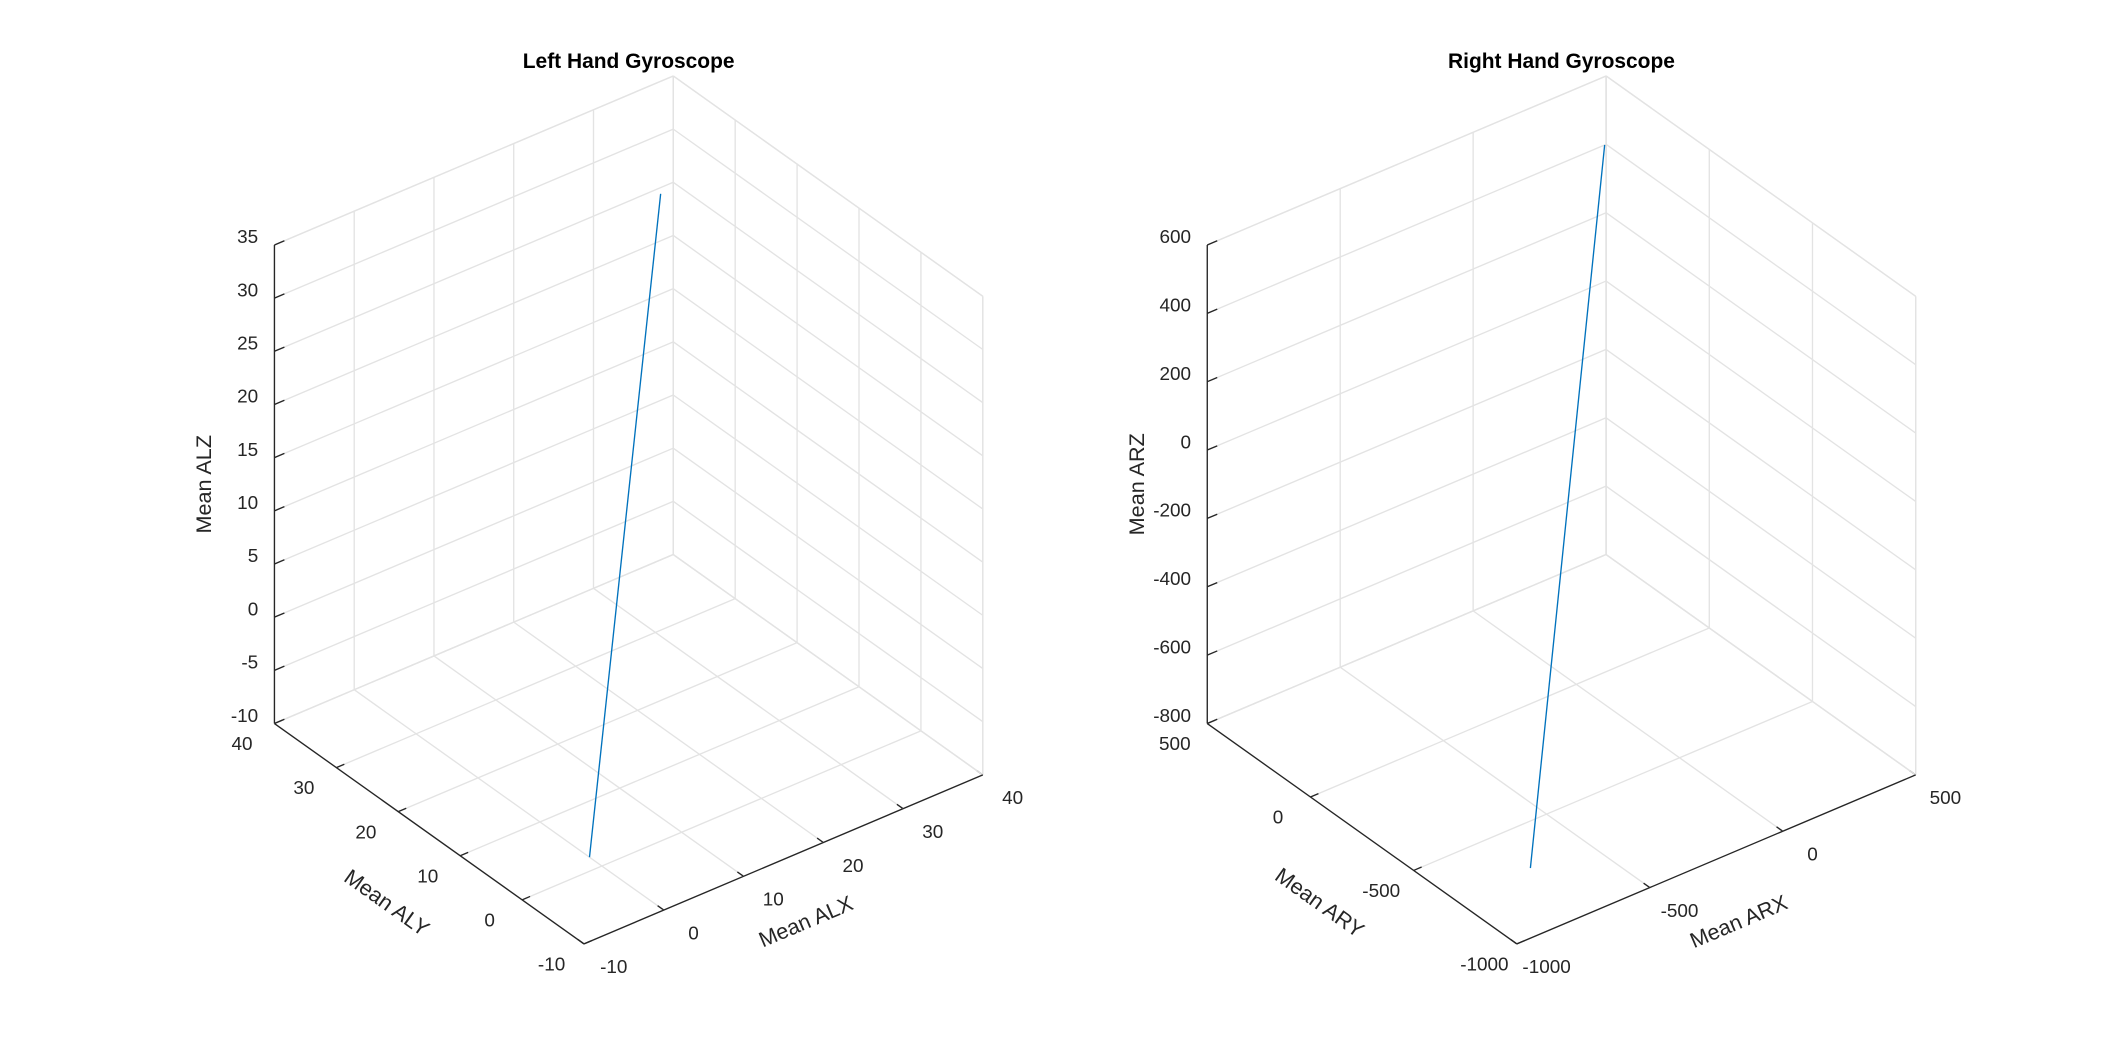 The image size is (2109, 1055). What do you see at coordinates (244, 716) in the screenshot?
I see `z-tick-label: -10` at bounding box center [244, 716].